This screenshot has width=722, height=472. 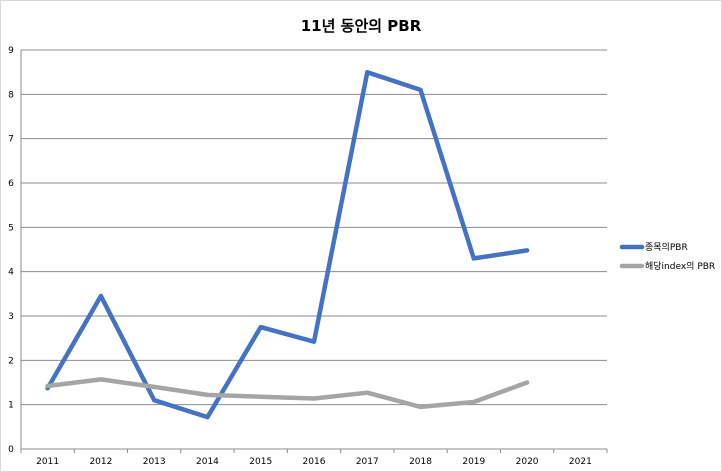 I want to click on y-tick-label: 2, so click(x=11, y=361).